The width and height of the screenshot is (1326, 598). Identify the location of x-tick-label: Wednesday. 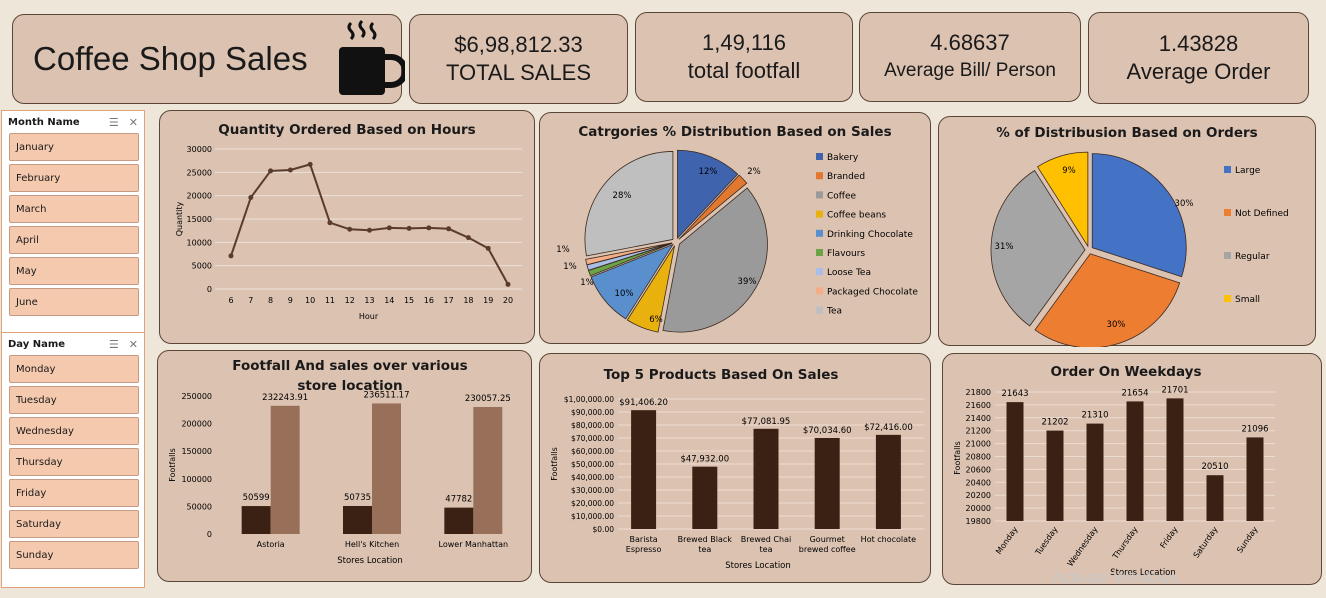
(1083, 546).